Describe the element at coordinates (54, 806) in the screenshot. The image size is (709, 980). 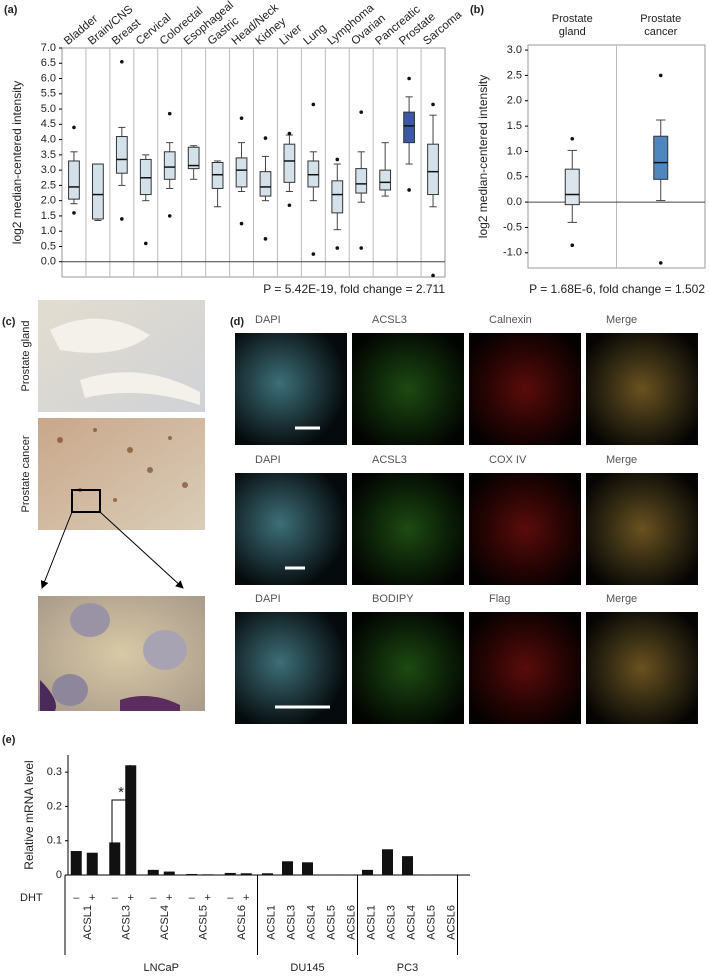
I see `y-tick-label: 0.2` at that location.